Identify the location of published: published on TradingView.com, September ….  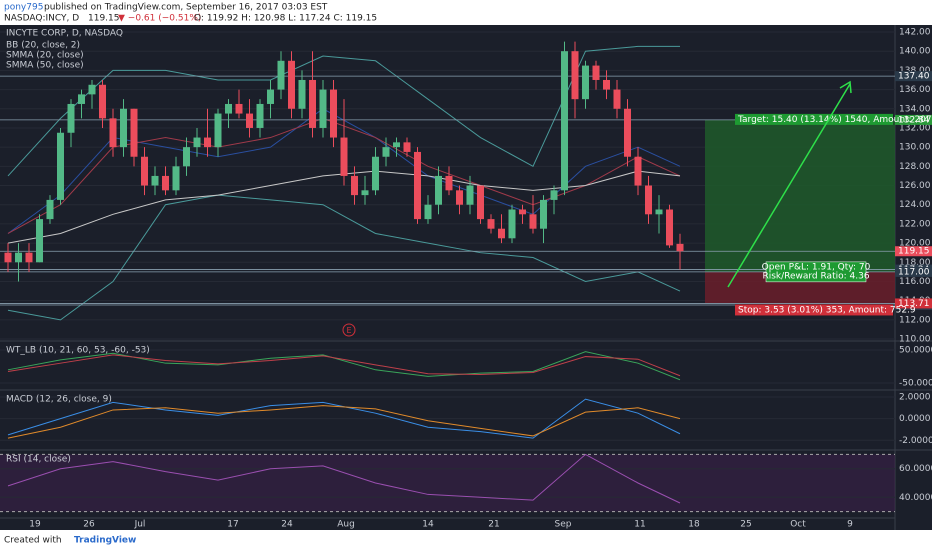
(186, 8).